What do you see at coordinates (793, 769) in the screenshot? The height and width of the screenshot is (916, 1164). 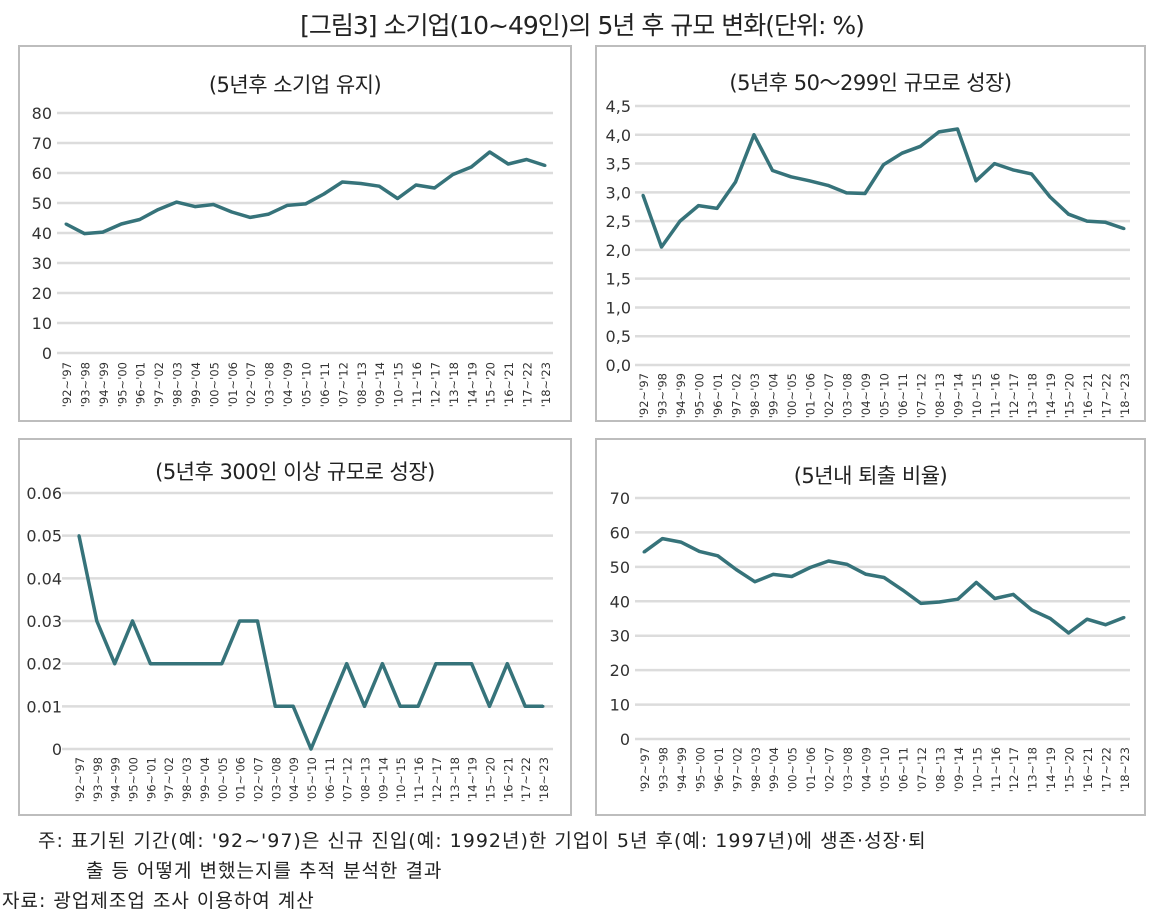 I see `x-tick-label: '00~'05` at bounding box center [793, 769].